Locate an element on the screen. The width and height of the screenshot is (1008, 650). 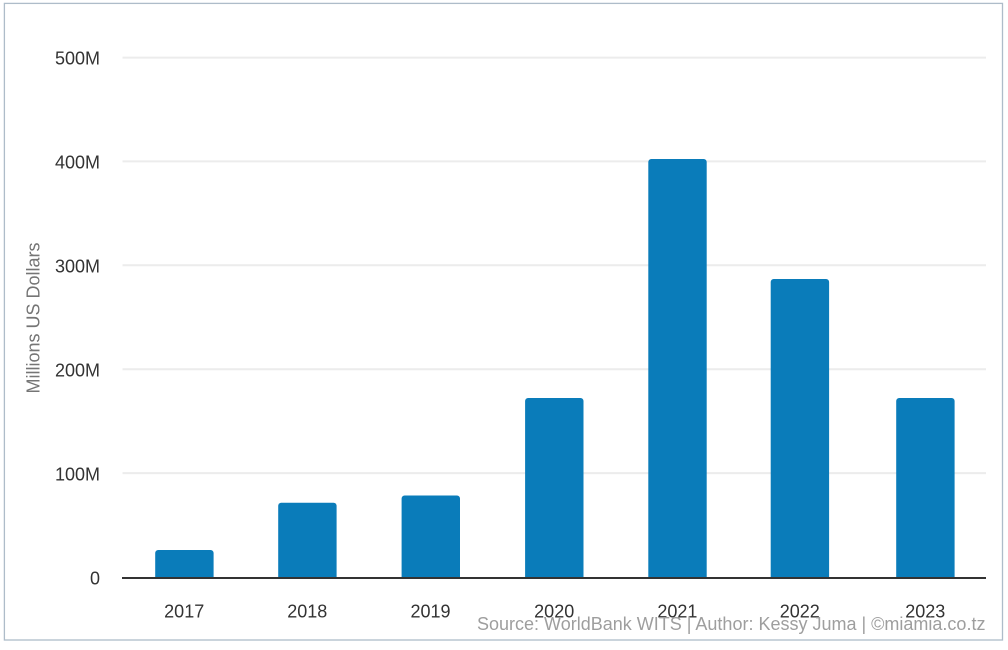
svg-text: 0 is located at coordinates (95, 579).